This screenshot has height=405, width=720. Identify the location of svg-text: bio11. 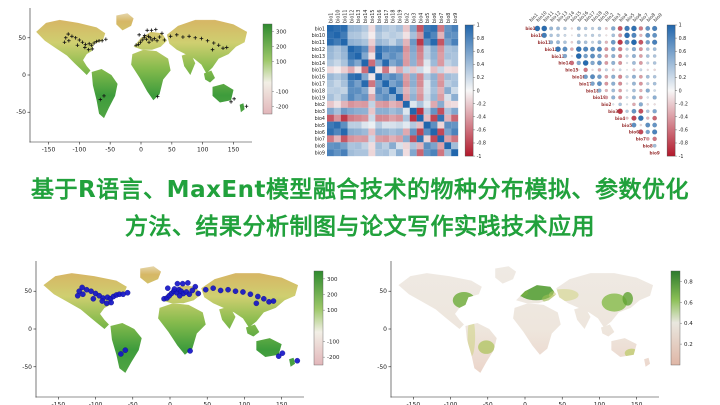
(345, 16).